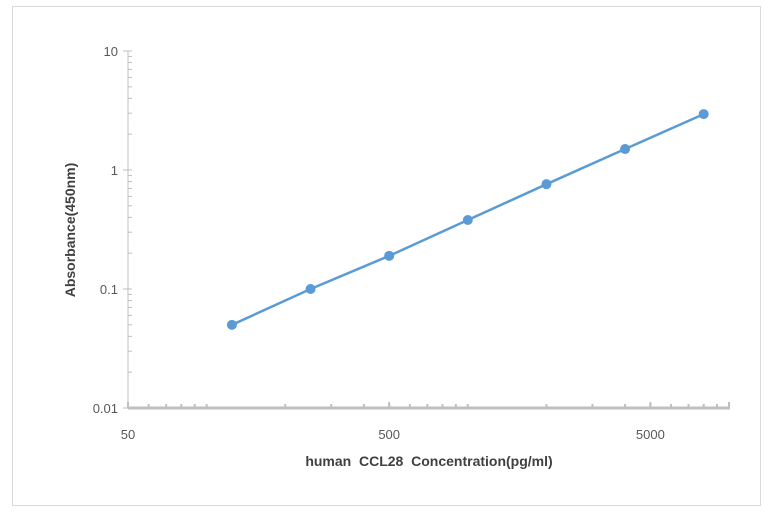 The image size is (772, 513). I want to click on y-tick-label: 0.01, so click(105, 408).